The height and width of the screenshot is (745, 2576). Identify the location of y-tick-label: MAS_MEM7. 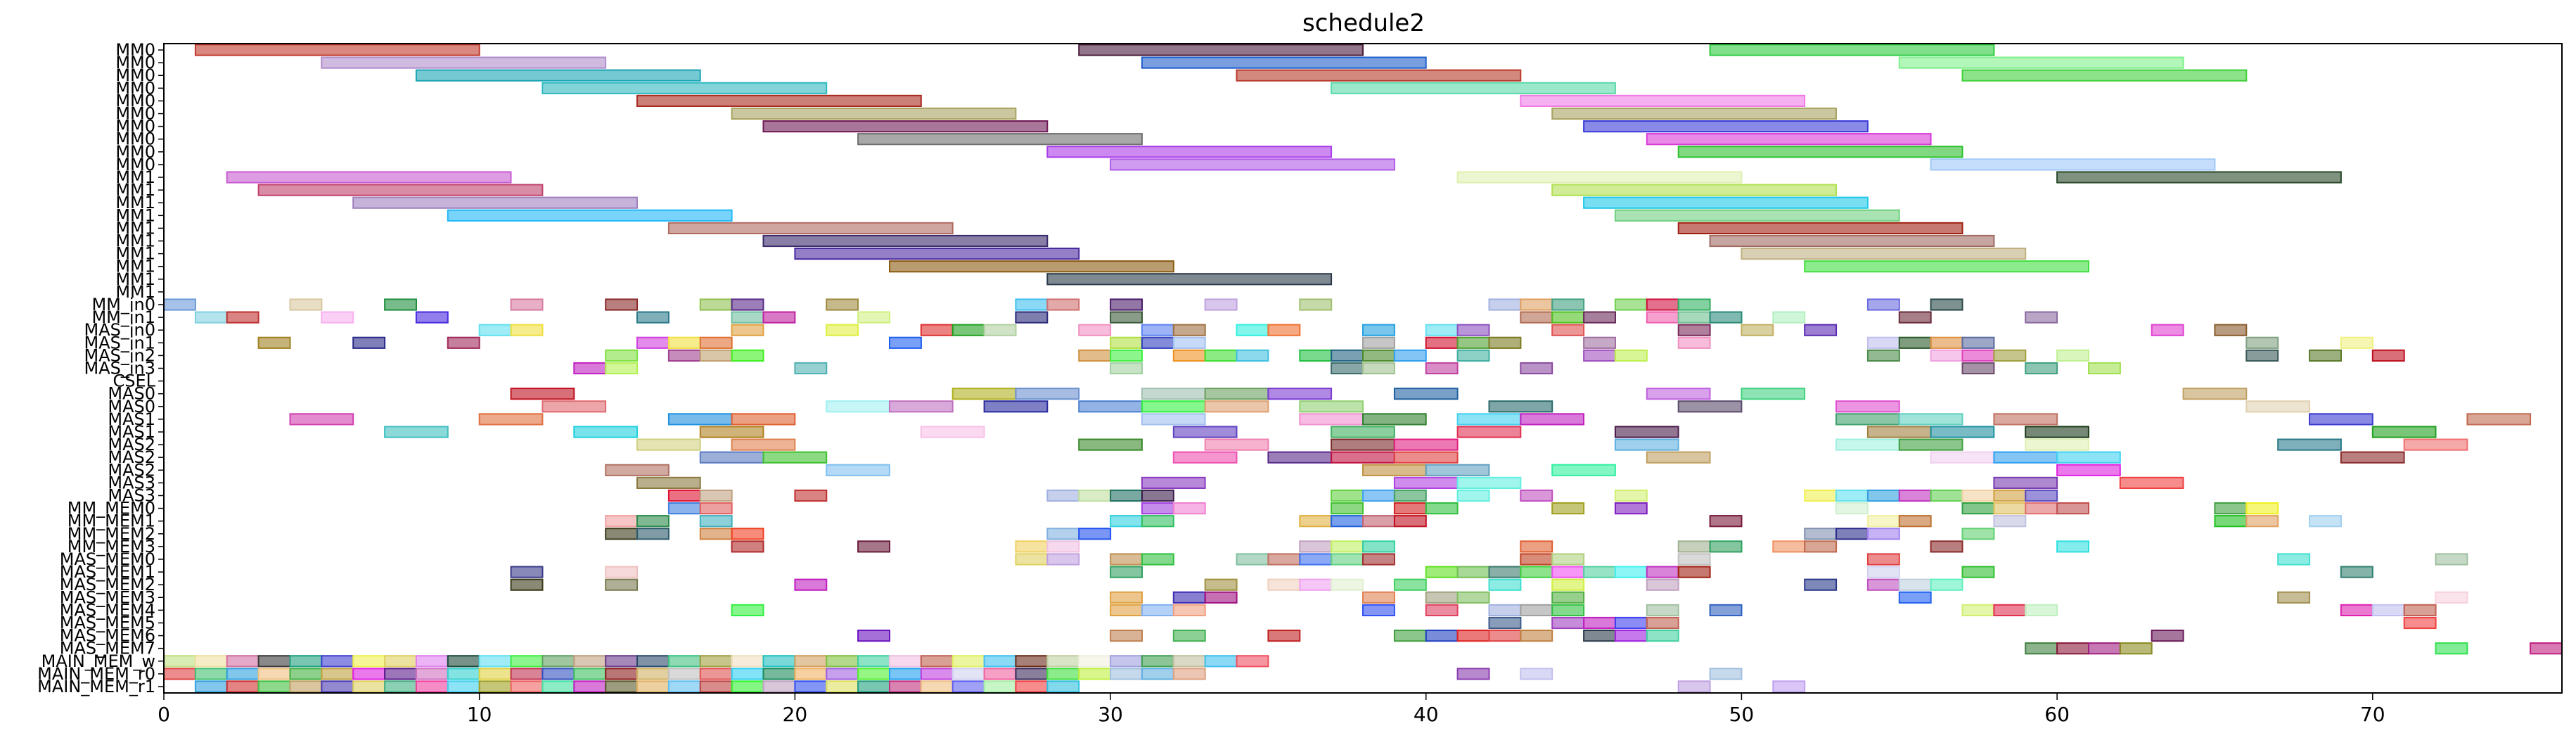
(107, 648).